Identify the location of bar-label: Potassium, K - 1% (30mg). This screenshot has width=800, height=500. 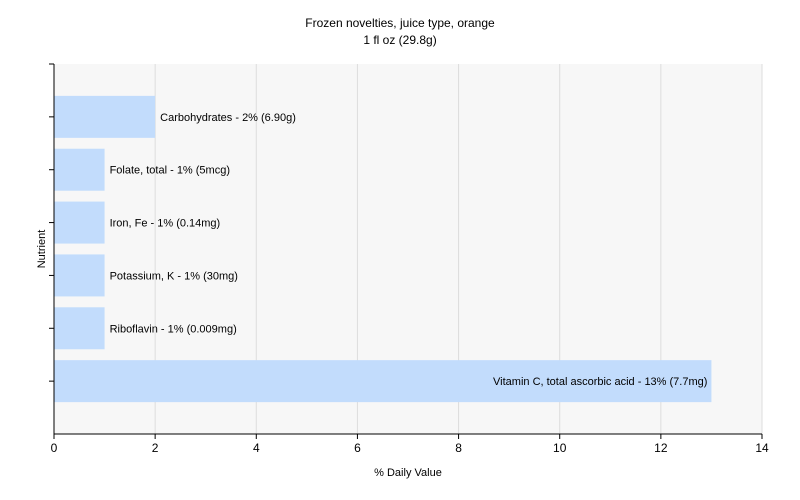
(174, 276).